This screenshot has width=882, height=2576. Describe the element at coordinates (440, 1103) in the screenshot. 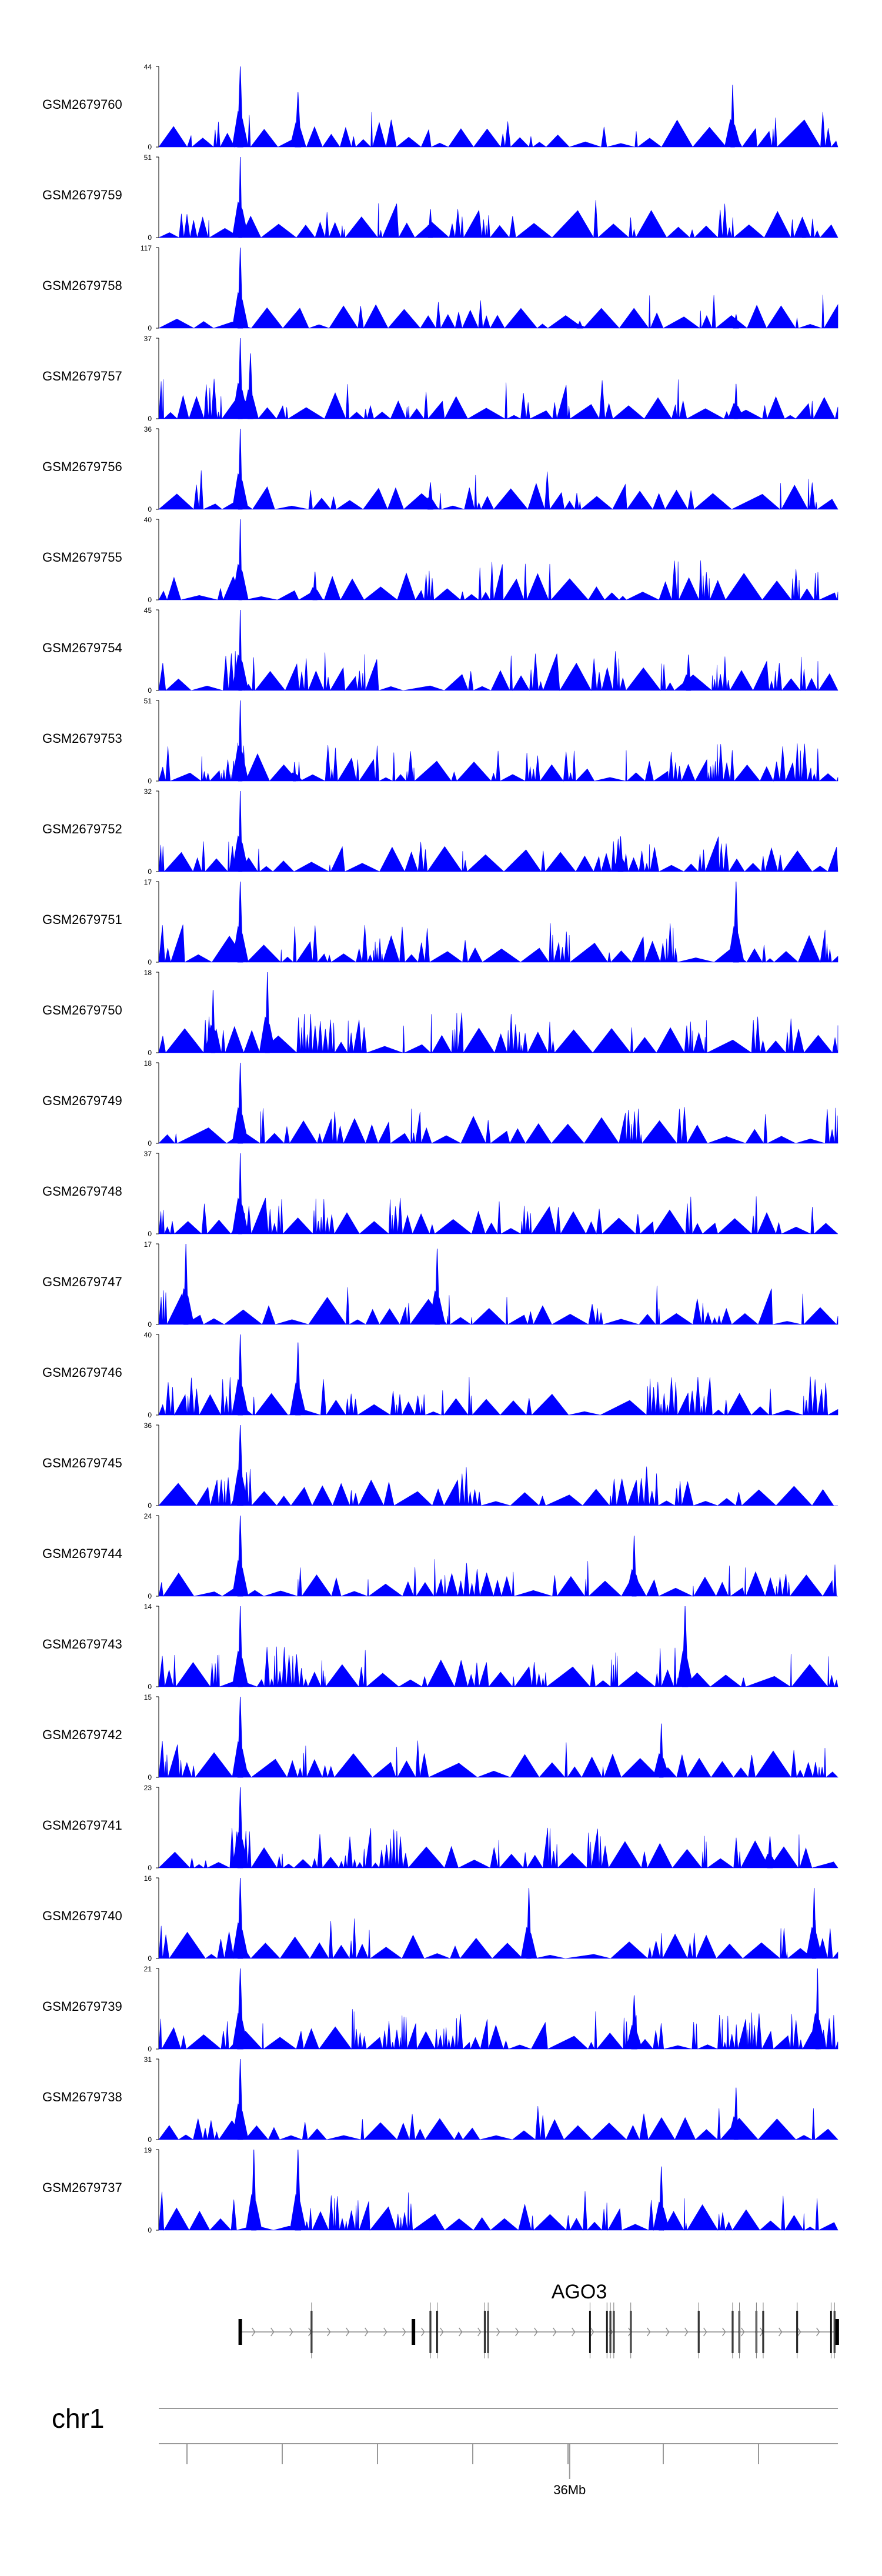

I see `track-GSM2679749: GSM2679749 18 0` at that location.